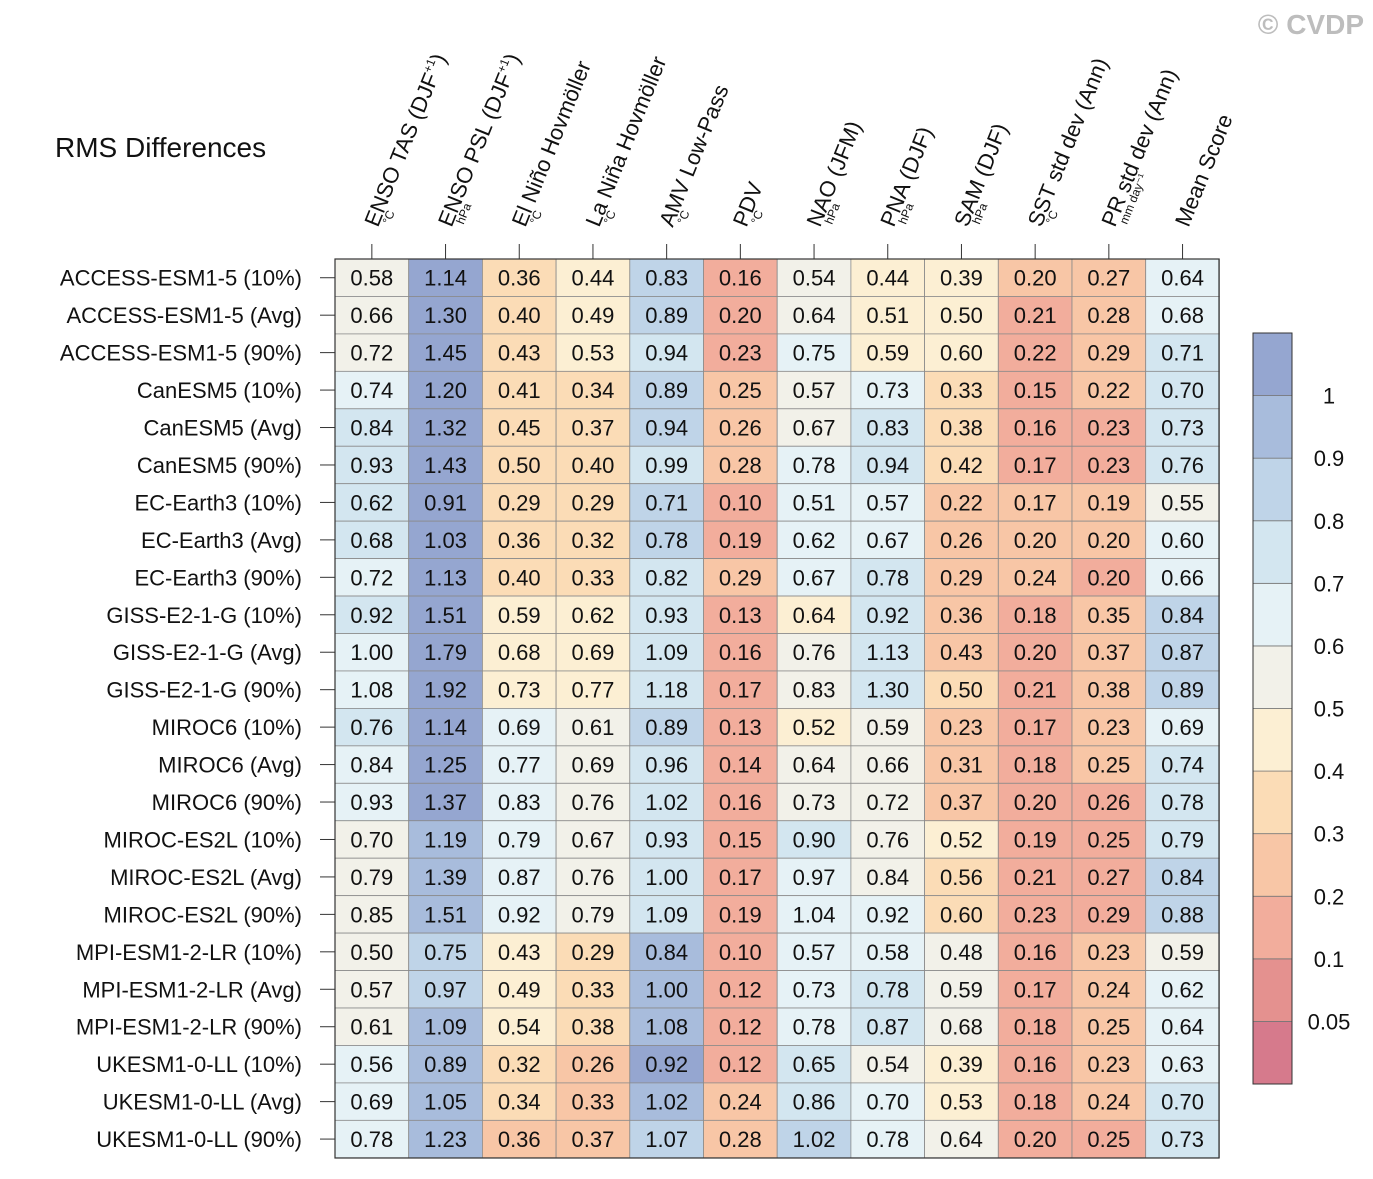  Describe the element at coordinates (887, 802) in the screenshot. I see `cell-value: 0.72` at that location.